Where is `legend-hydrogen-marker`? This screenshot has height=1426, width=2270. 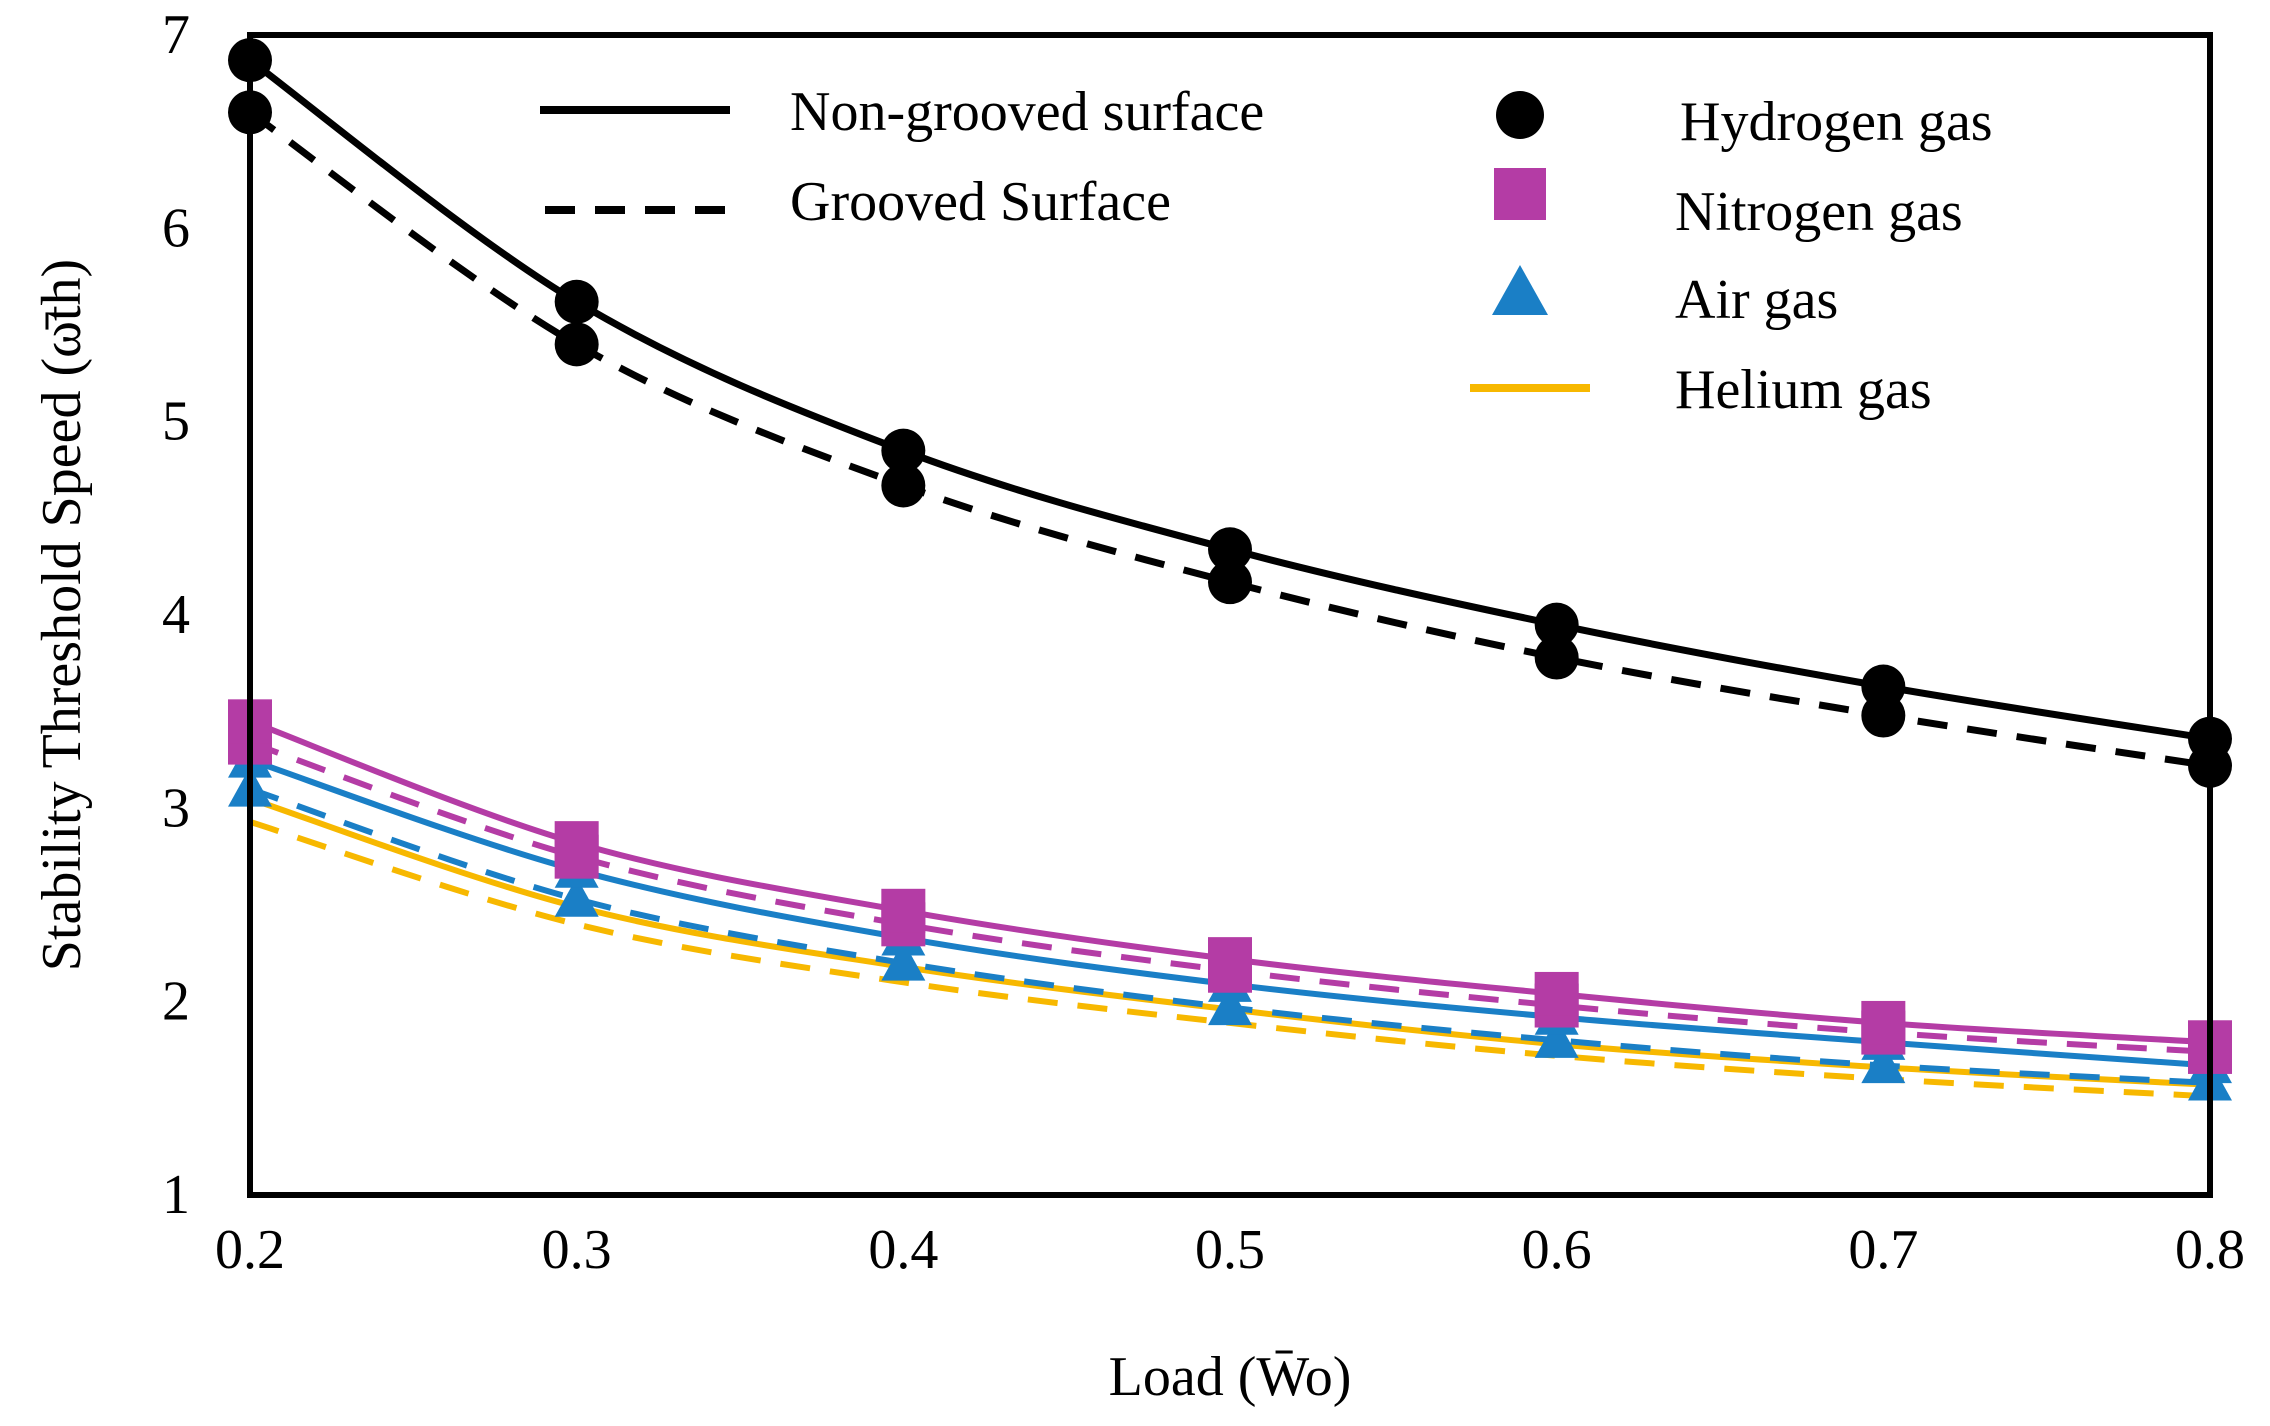 legend-hydrogen-marker is located at coordinates (1520, 115).